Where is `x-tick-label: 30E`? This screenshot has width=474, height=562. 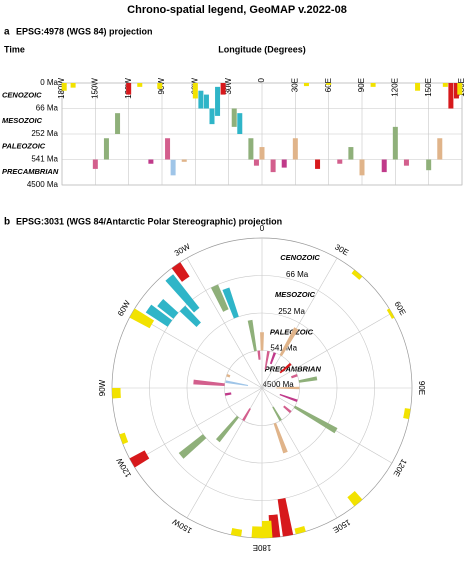 x-tick-label: 30E is located at coordinates (294, 85).